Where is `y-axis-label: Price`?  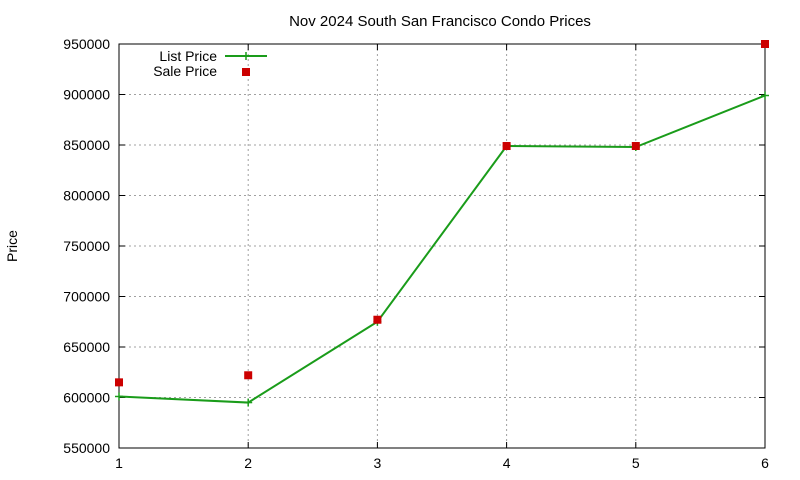 y-axis-label: Price is located at coordinates (12, 246).